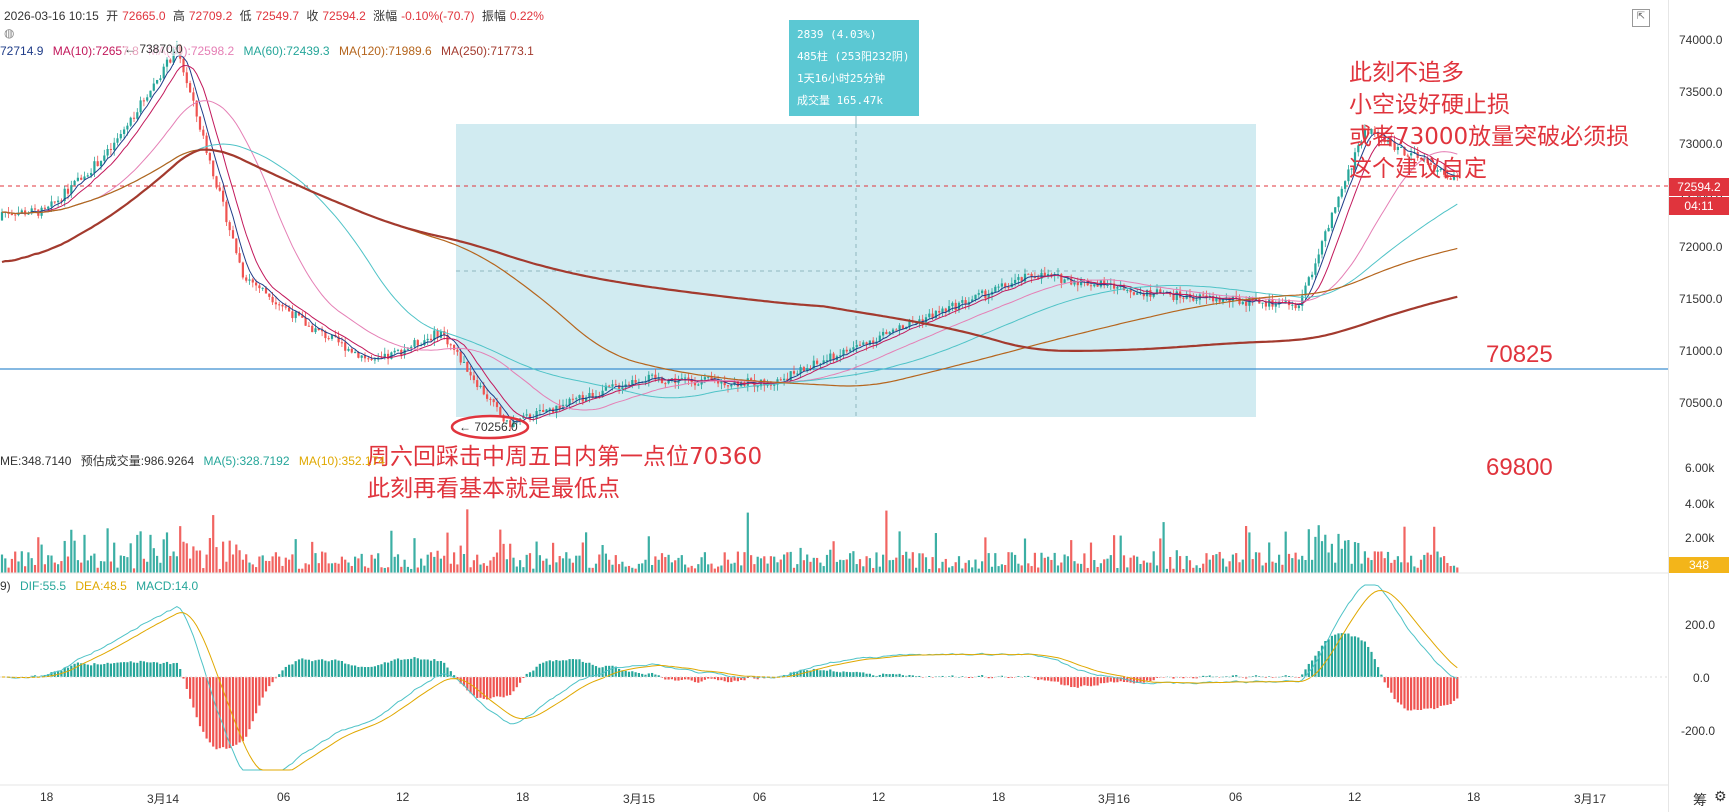  What do you see at coordinates (1700, 800) in the screenshot?
I see `chips-toggle: 筹` at bounding box center [1700, 800].